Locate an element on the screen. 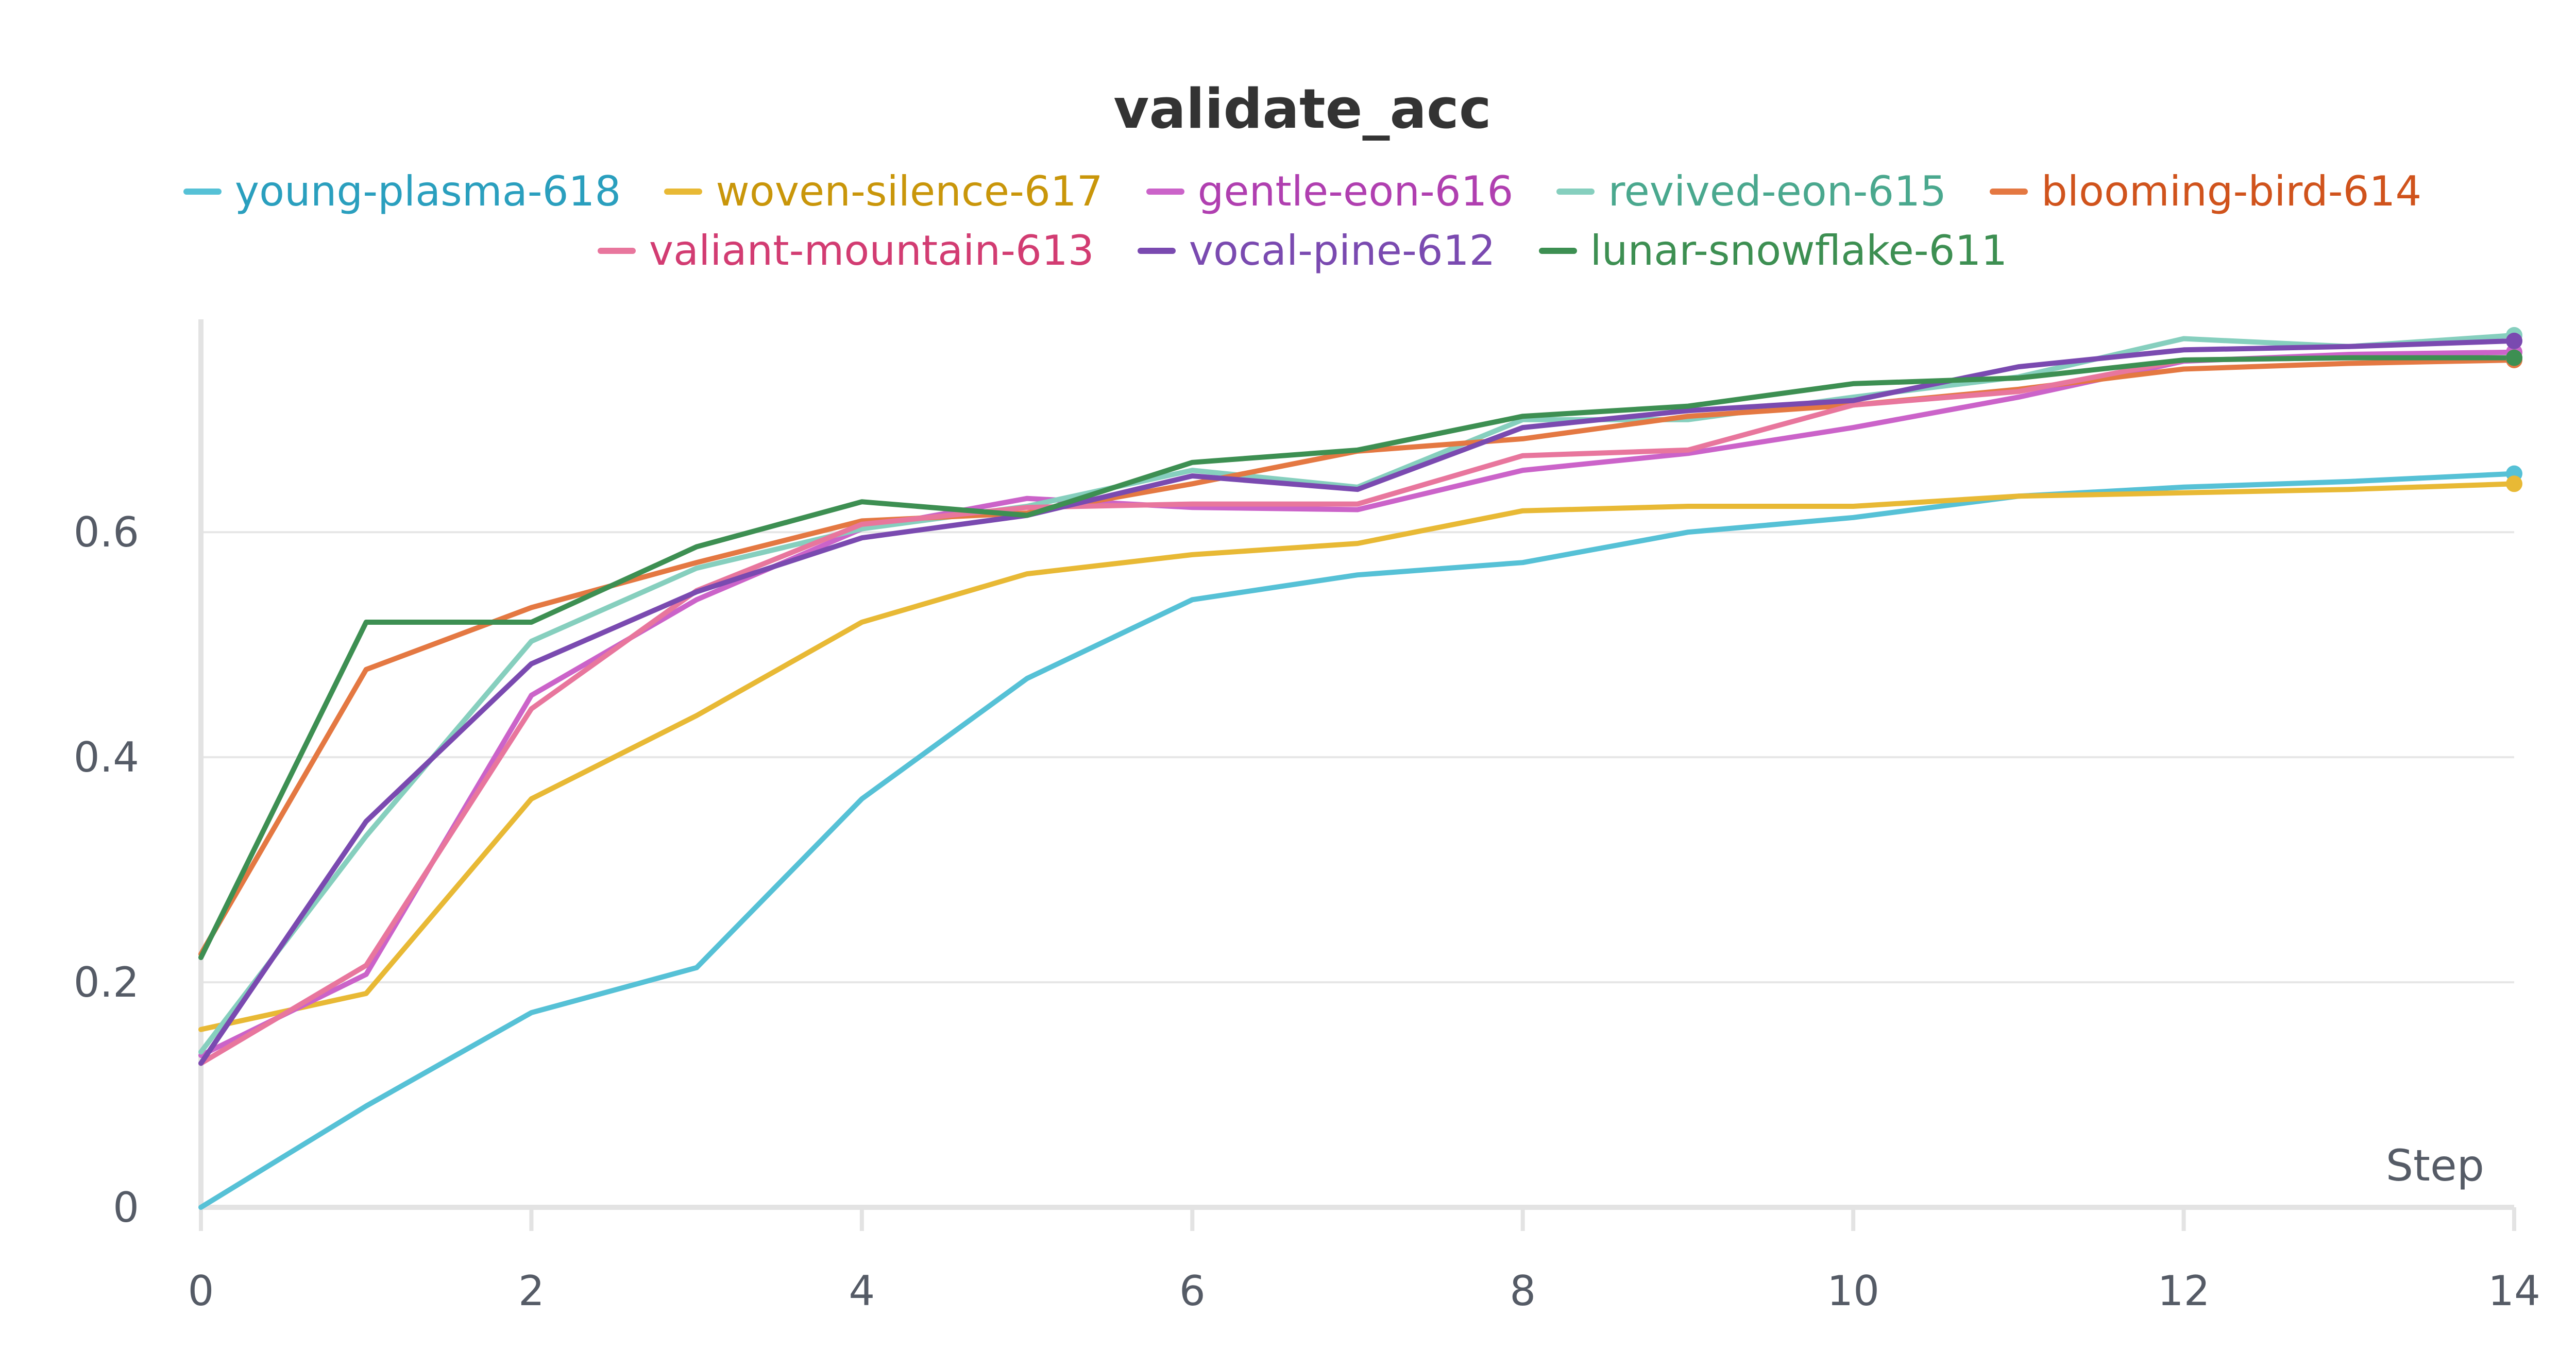 The image size is (2576, 1368). x-tick-label: 10 is located at coordinates (1853, 1291).